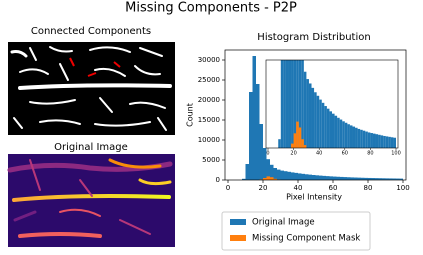 The height and width of the screenshot is (255, 423). Describe the element at coordinates (314, 197) in the screenshot. I see `x-axis-label: Pixel Intensity` at that location.